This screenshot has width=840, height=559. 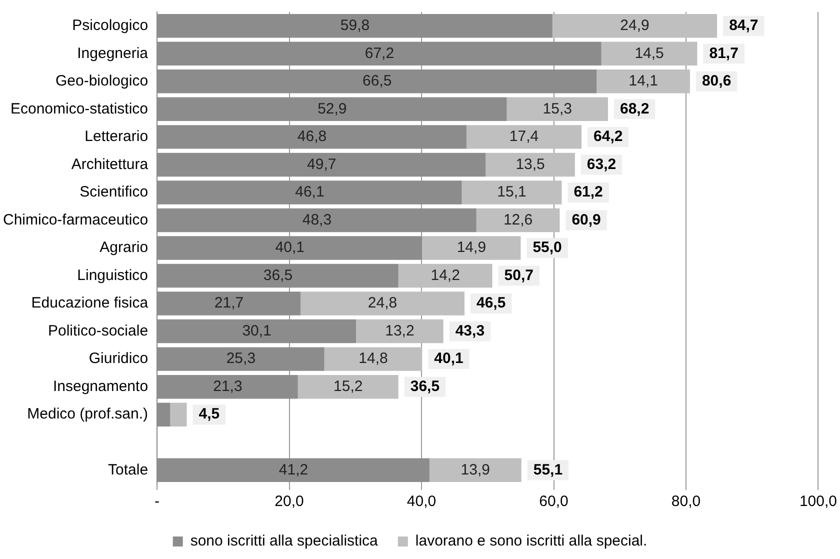 What do you see at coordinates (112, 275) in the screenshot?
I see `y-tick-label: Linguistico` at bounding box center [112, 275].